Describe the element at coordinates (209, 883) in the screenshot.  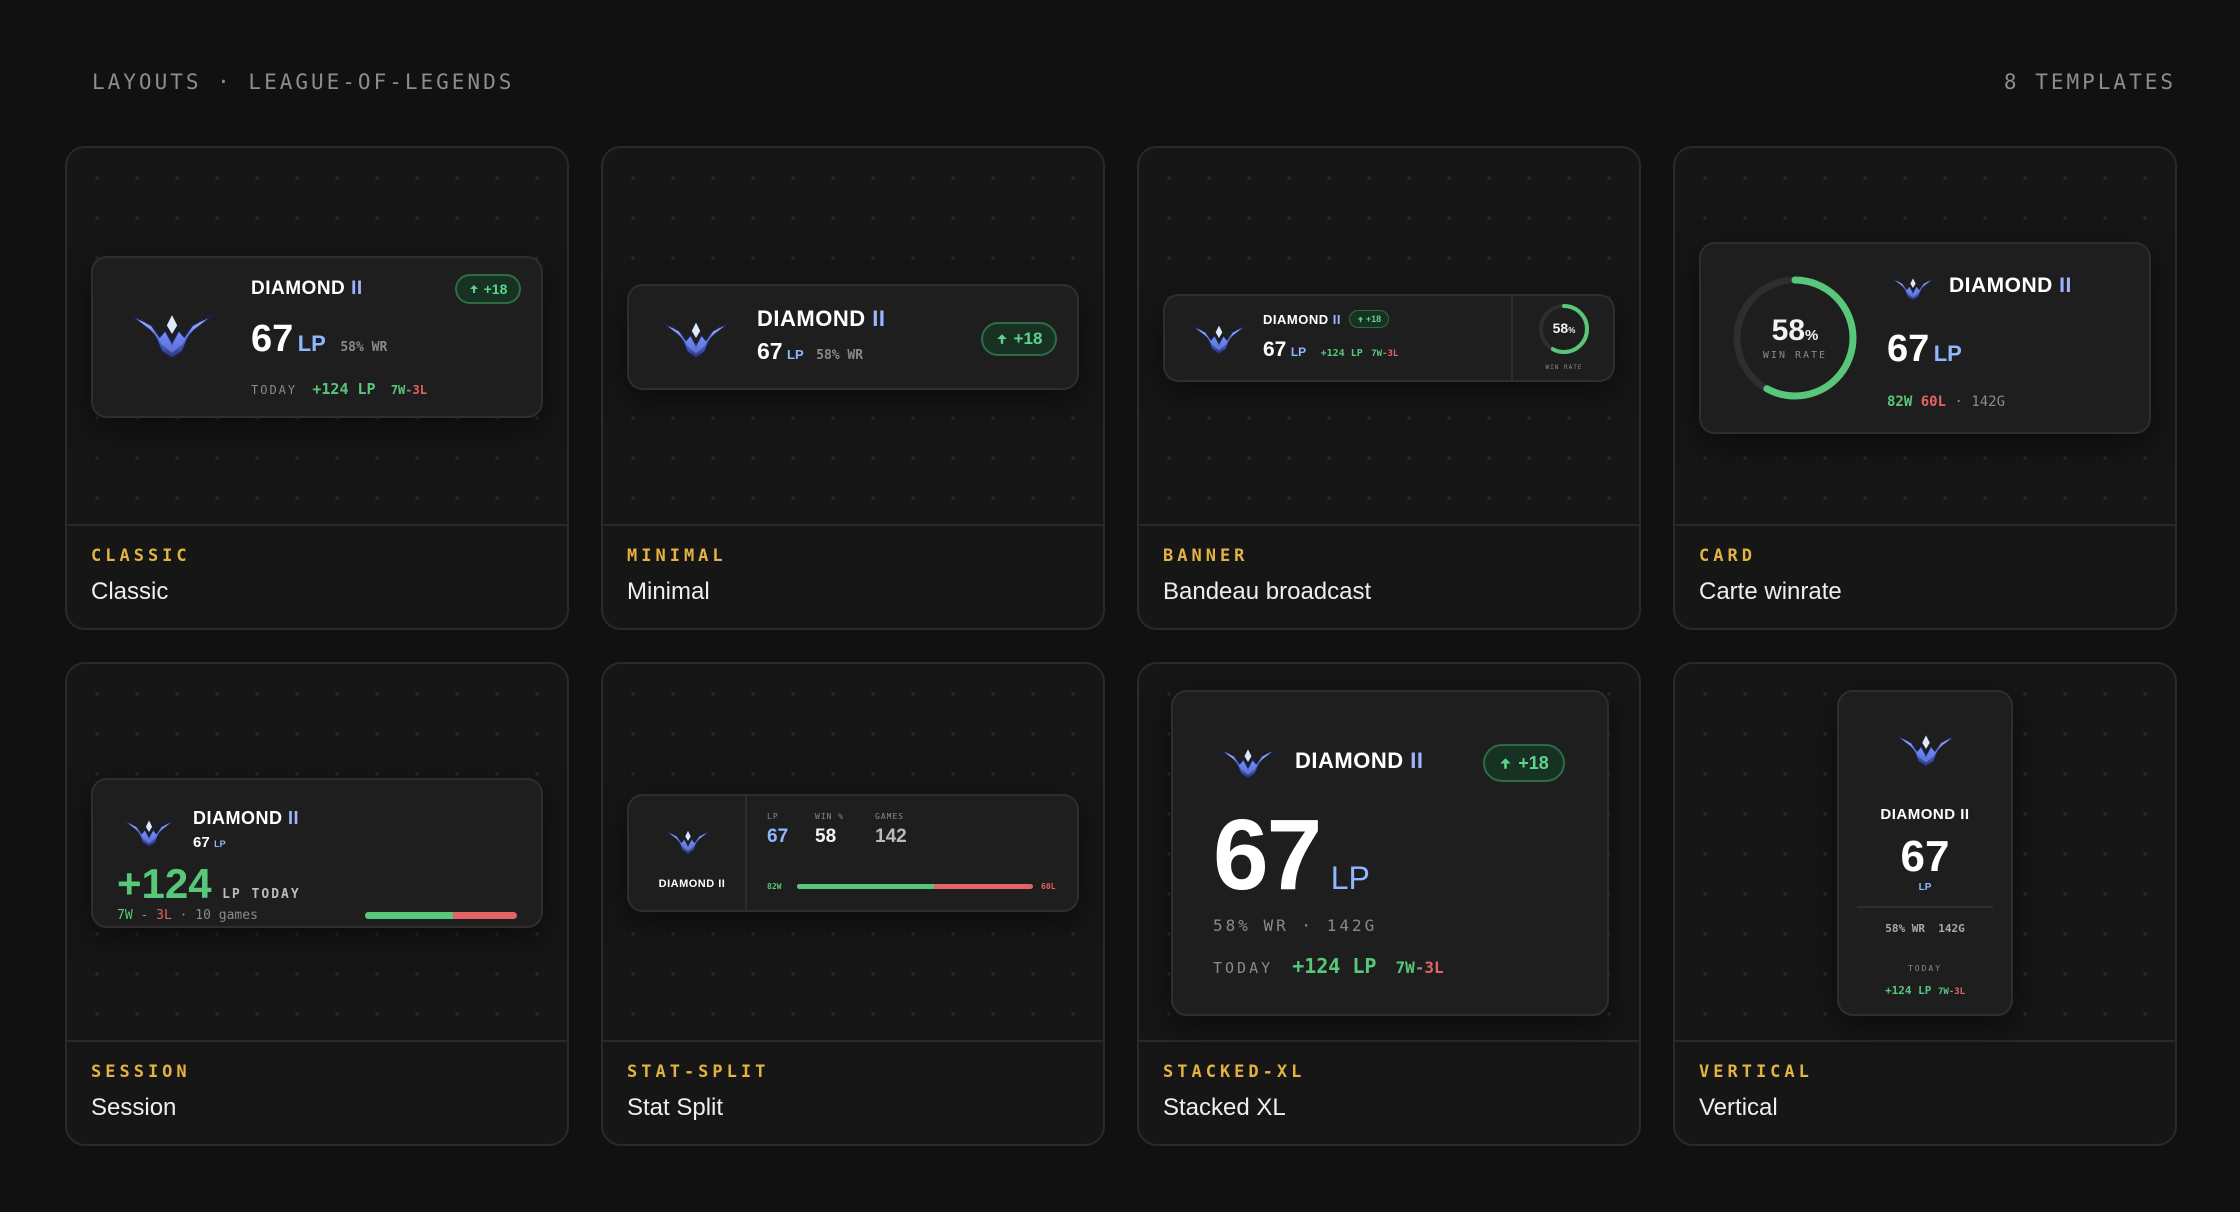
I see `session-gain: +124 LP TODAY` at that location.